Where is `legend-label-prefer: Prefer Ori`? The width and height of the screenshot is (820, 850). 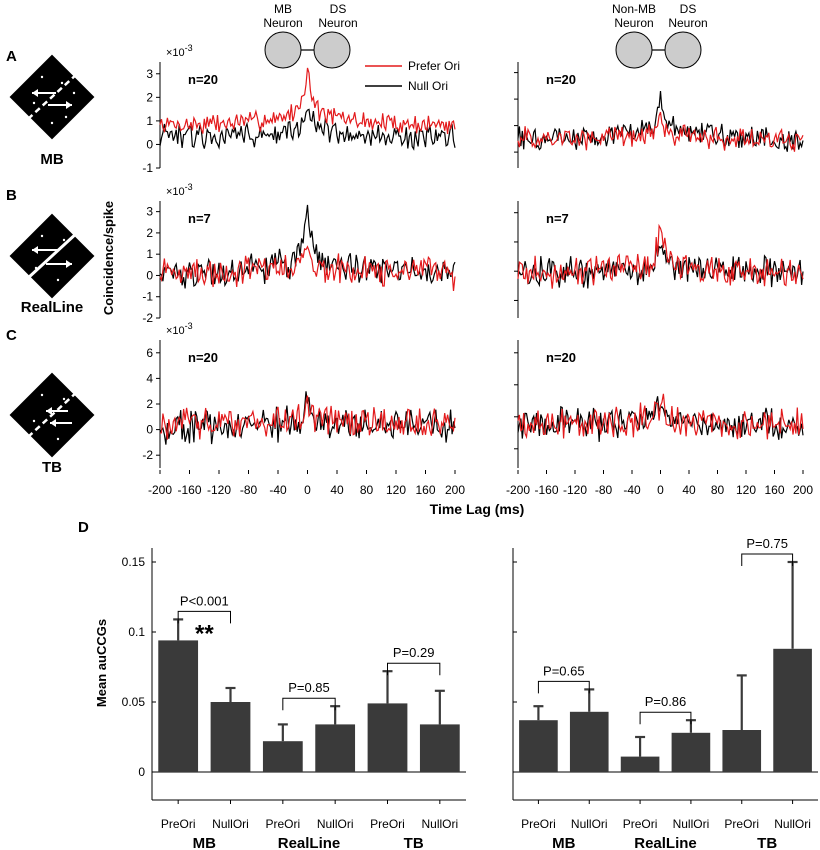 legend-label-prefer: Prefer Ori is located at coordinates (434, 66).